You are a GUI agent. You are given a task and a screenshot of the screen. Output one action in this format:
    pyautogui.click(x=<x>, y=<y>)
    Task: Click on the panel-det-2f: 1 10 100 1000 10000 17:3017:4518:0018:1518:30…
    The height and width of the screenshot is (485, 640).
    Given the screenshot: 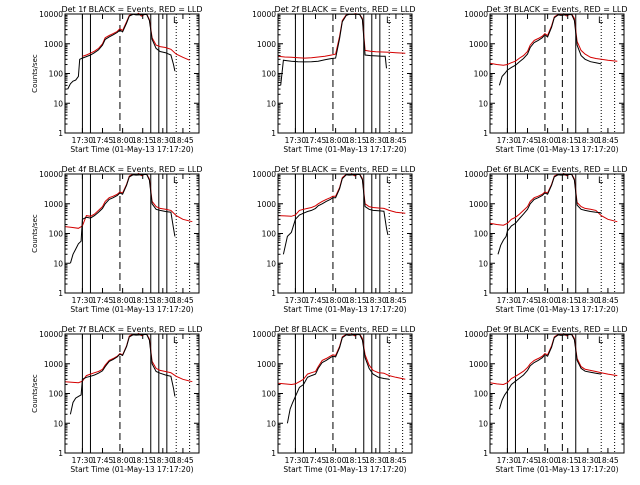 What is the action you would take?
    pyautogui.click(x=333, y=79)
    